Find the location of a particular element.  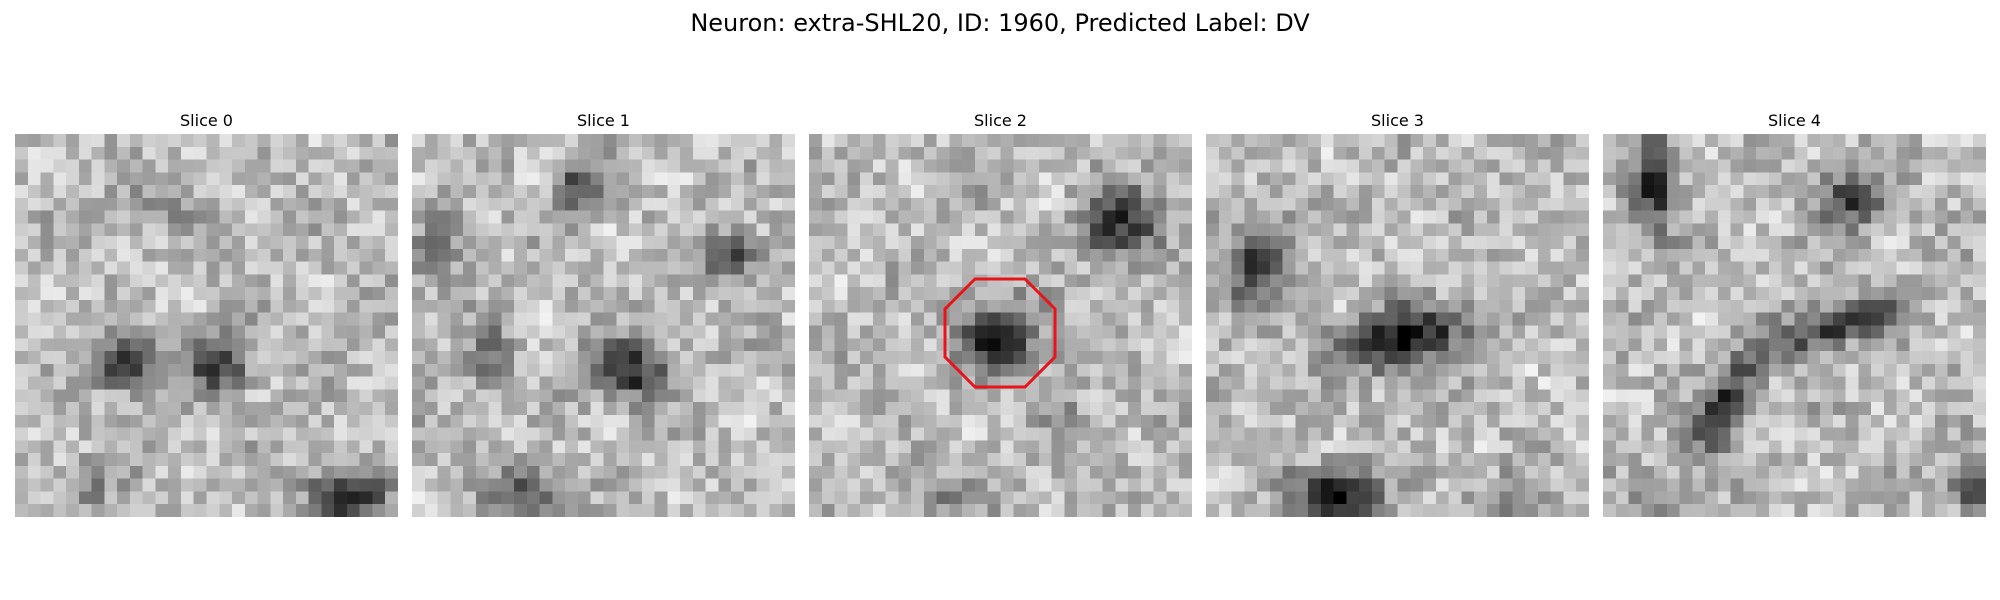

slice-panel-1: Slice 1 is located at coordinates (603, 312).